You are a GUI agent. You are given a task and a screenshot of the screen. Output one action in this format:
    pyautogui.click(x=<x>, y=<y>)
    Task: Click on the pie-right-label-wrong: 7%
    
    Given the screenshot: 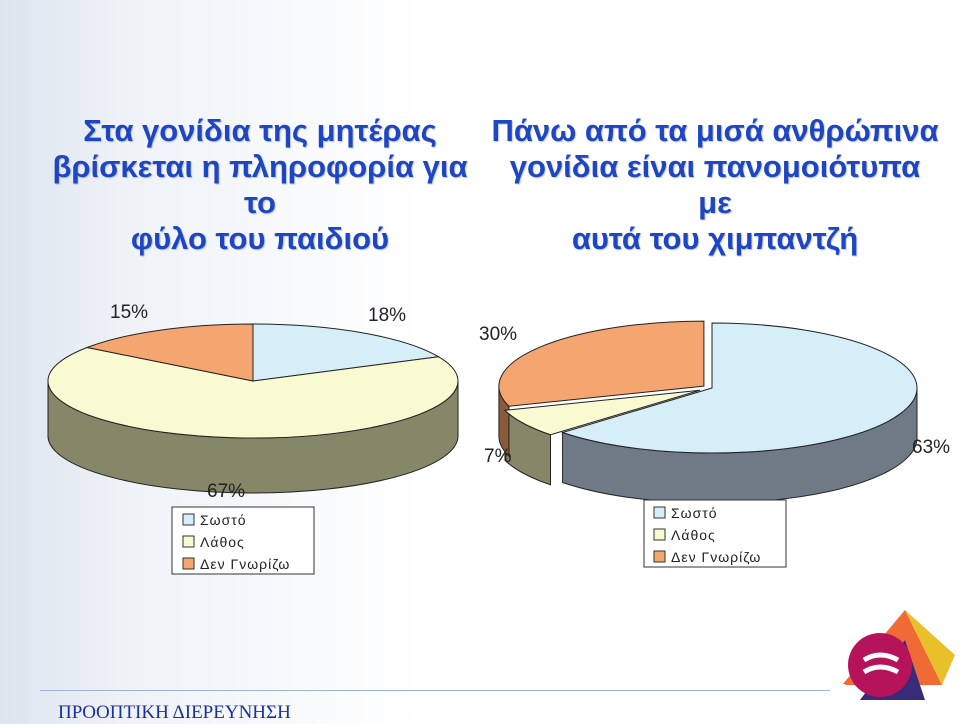 What is the action you would take?
    pyautogui.click(x=498, y=456)
    